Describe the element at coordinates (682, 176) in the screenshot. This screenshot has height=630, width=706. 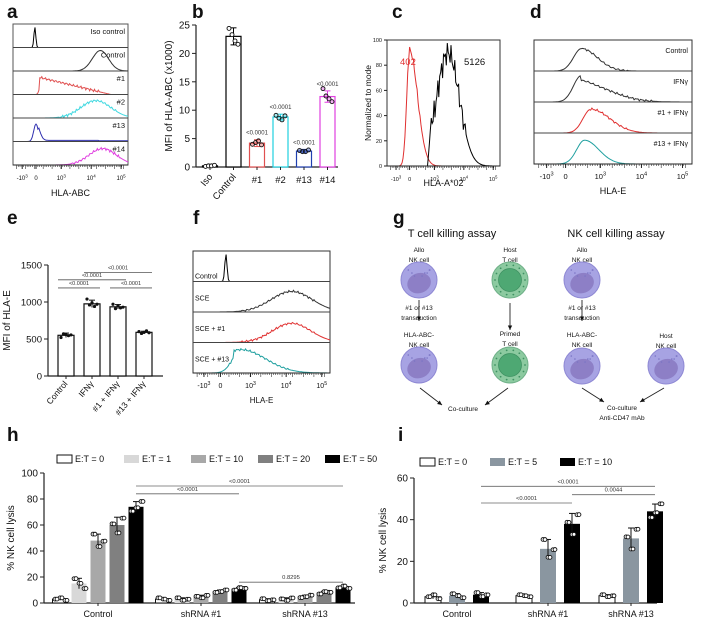
I see `panel-d-x-tick-label: 105` at that location.